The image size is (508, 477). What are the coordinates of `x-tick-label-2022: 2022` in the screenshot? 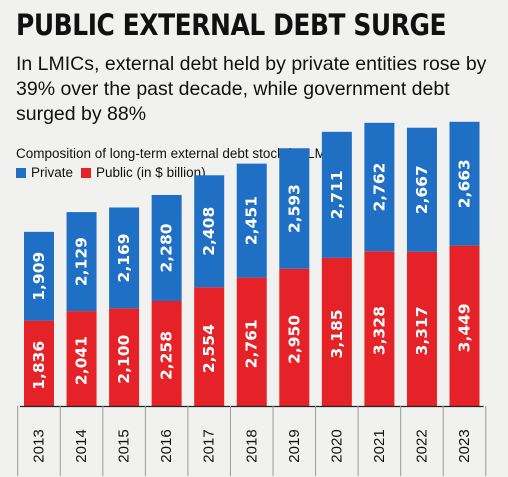 It's located at (421, 445).